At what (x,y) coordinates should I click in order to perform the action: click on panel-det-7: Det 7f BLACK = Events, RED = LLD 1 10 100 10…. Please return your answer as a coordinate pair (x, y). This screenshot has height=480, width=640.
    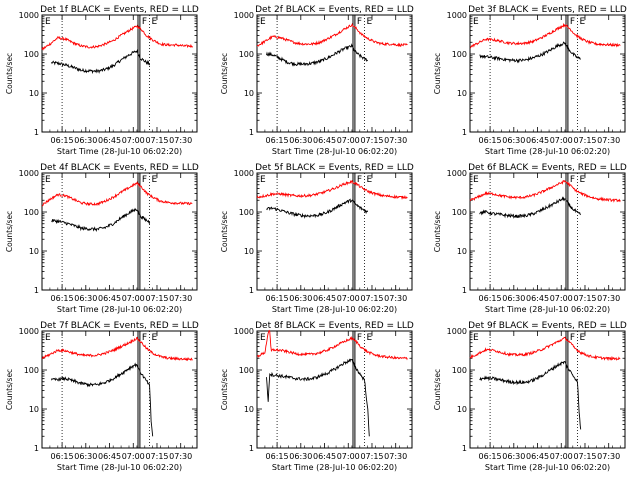
    Looking at the image, I should click on (102, 396).